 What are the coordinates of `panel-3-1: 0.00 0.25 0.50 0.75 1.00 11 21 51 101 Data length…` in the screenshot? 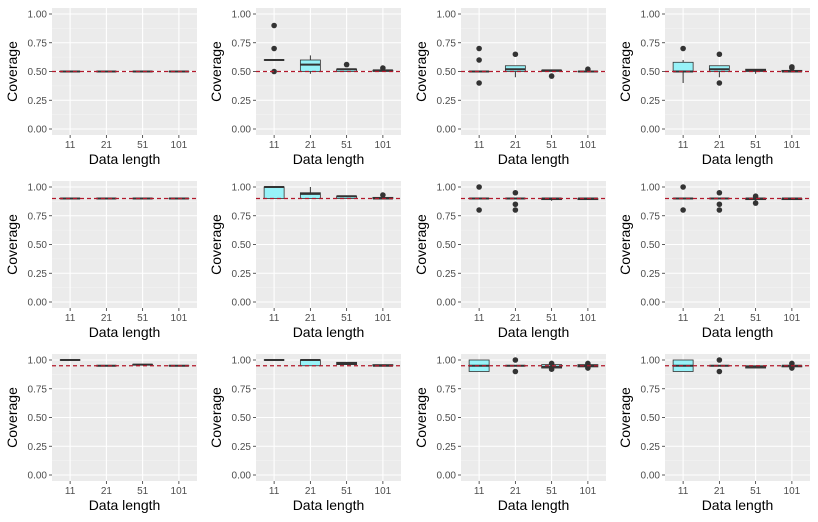 It's located at (100, 433).